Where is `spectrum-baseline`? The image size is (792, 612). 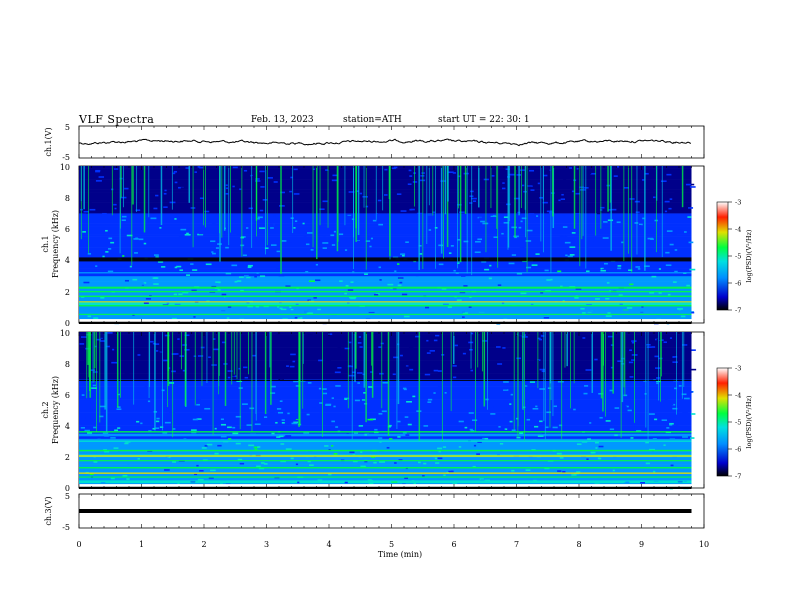
spectrum-baseline is located at coordinates (385, 322).